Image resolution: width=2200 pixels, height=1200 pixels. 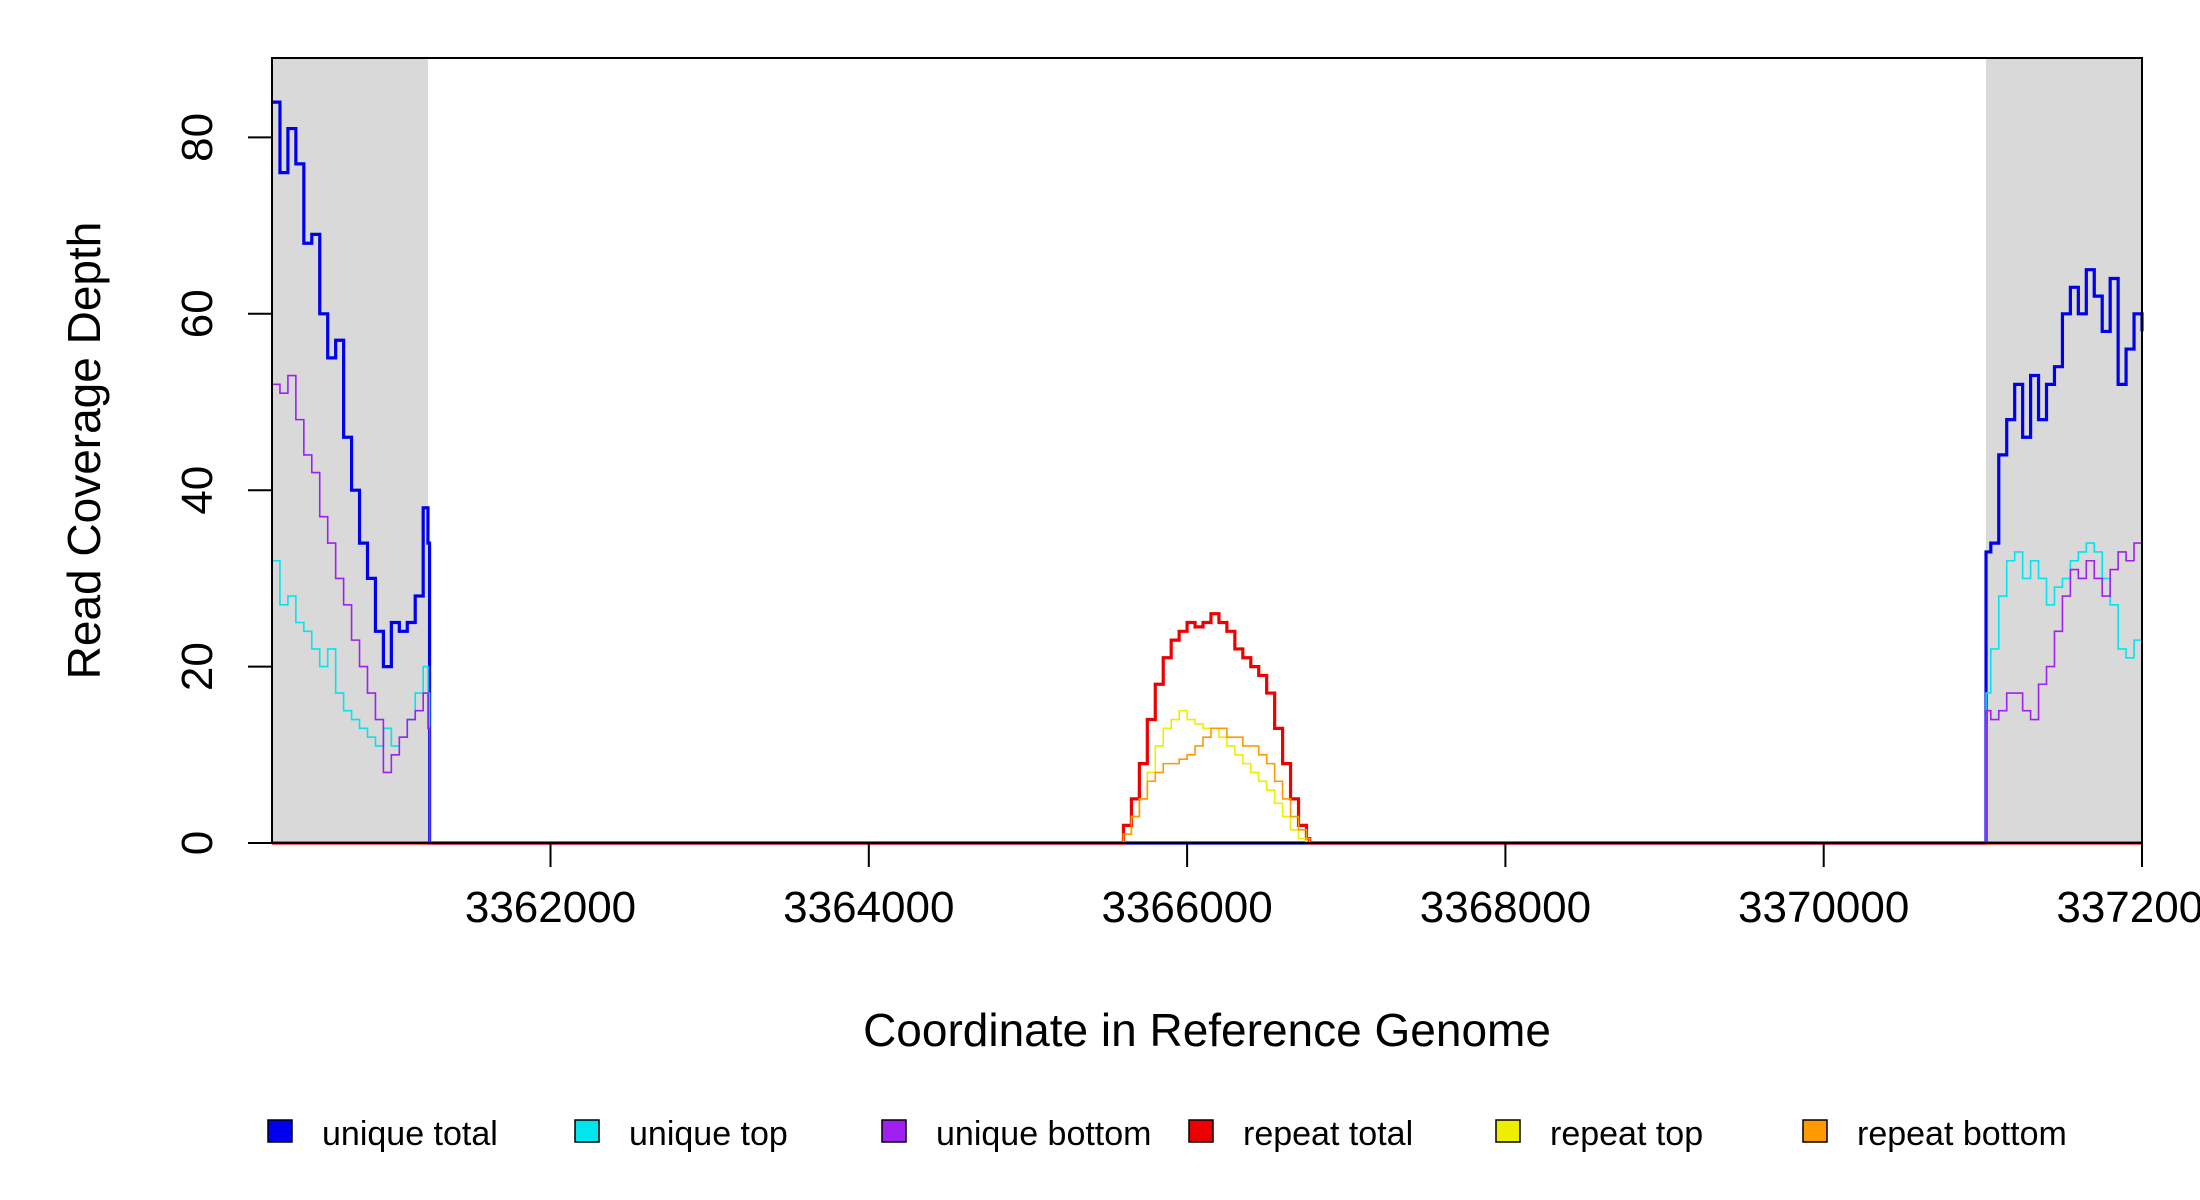 I want to click on legend-item: unique top, so click(x=681, y=1134).